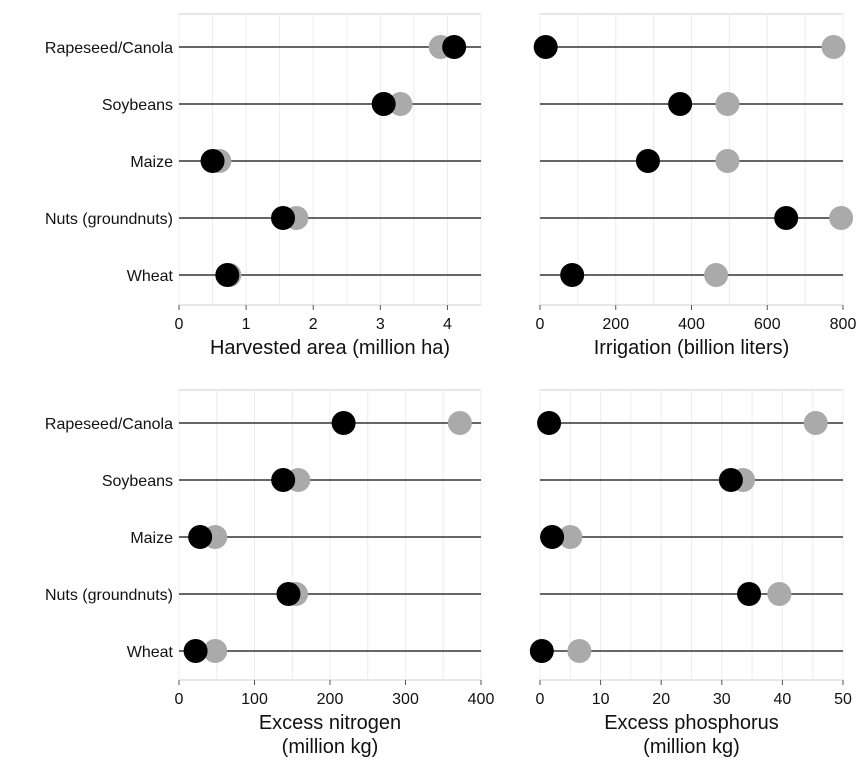 This screenshot has height=766, width=858. Describe the element at coordinates (661, 699) in the screenshot. I see `x-tick-label: 20` at that location.